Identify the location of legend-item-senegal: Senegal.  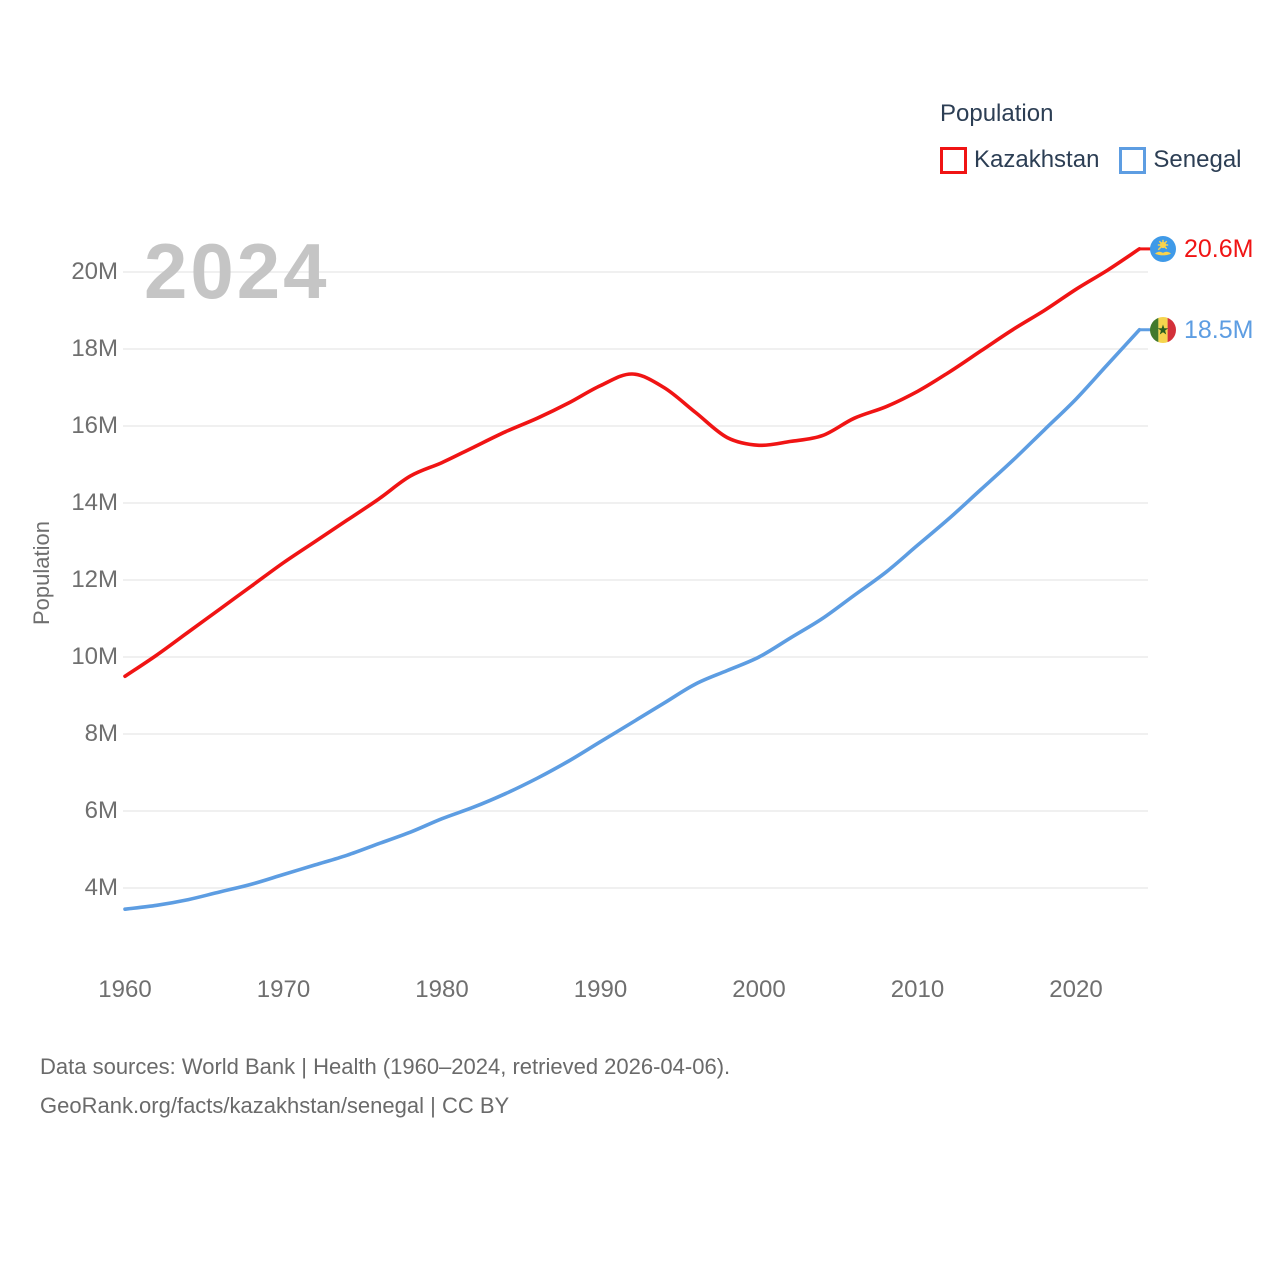
(1180, 160).